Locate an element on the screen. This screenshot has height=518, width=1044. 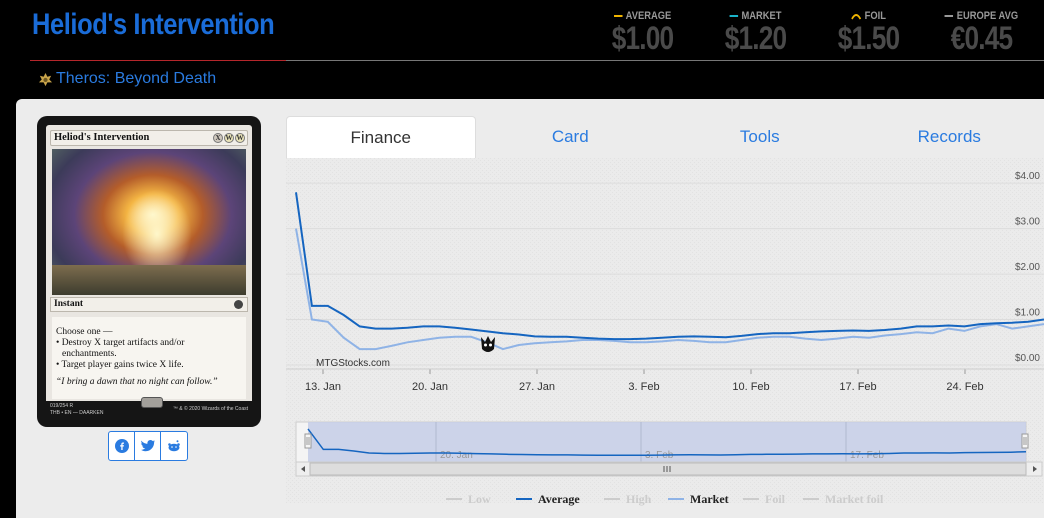
theros-set-icon is located at coordinates (45, 79).